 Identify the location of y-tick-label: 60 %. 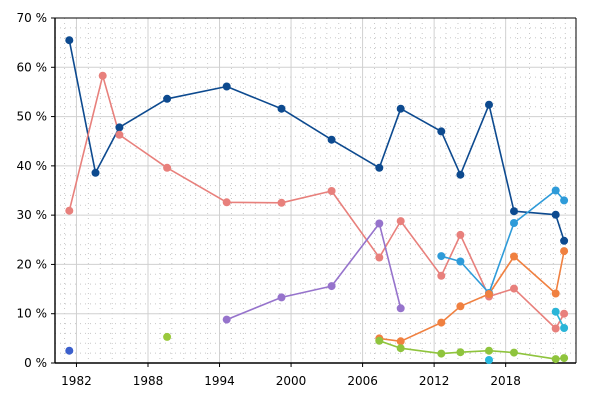
(32, 67).